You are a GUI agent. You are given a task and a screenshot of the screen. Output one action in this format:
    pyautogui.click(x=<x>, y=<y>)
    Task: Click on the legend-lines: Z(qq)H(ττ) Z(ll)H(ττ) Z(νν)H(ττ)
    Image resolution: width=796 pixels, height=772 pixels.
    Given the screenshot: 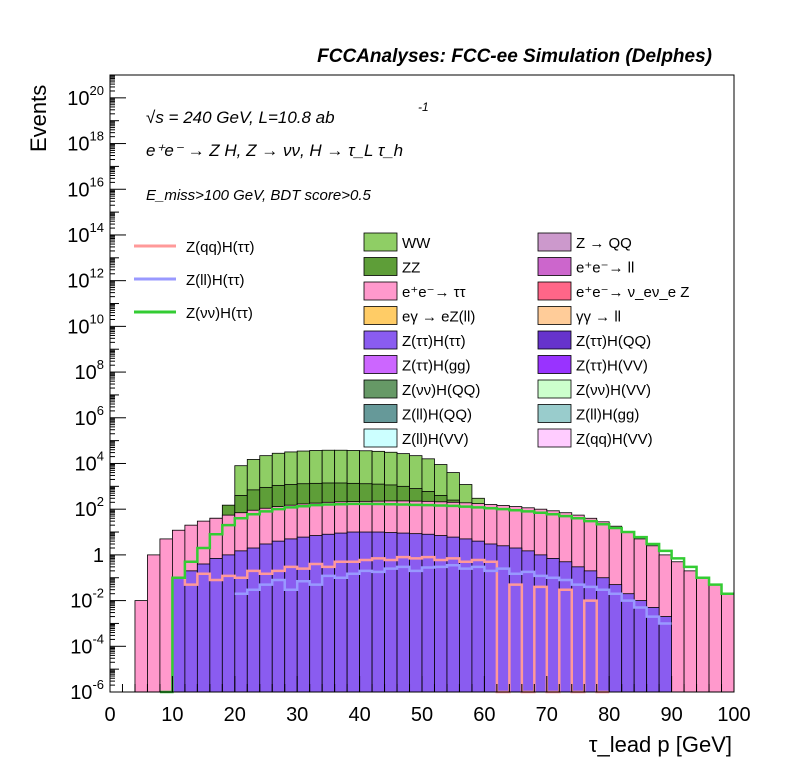 What is the action you would take?
    pyautogui.click(x=194, y=280)
    